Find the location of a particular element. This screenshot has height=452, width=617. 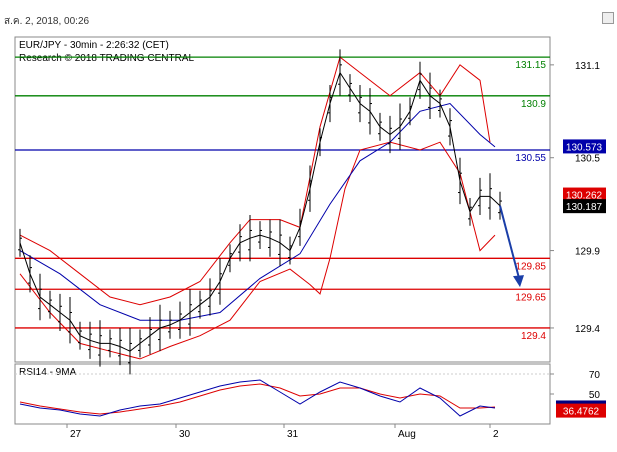

y-tick-label: 129.4 is located at coordinates (587, 329).